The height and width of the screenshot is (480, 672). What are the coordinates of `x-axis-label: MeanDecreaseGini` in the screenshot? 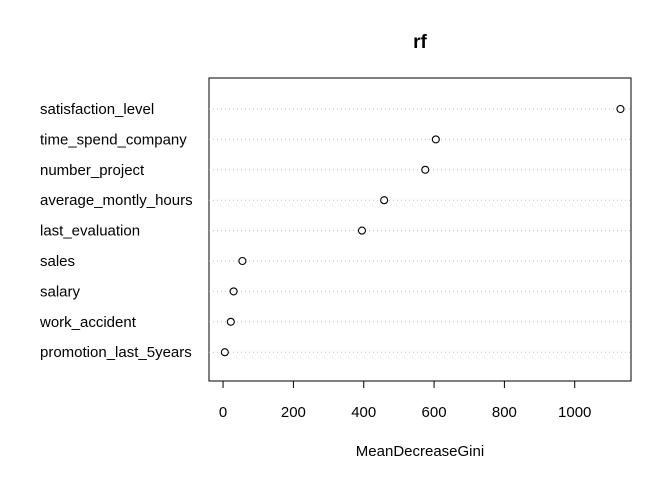 It's located at (420, 451).